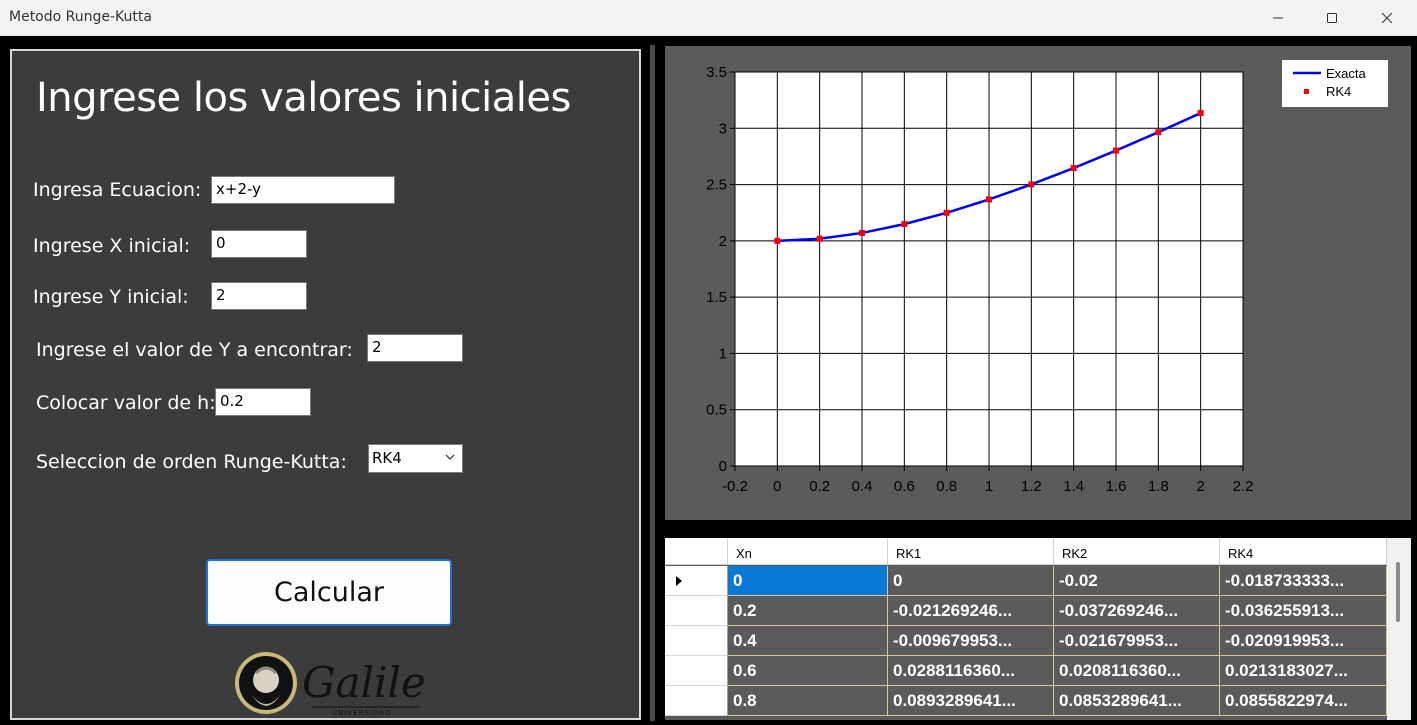 Image resolution: width=1417 pixels, height=725 pixels. I want to click on x-tick-label: 0.4, so click(862, 486).